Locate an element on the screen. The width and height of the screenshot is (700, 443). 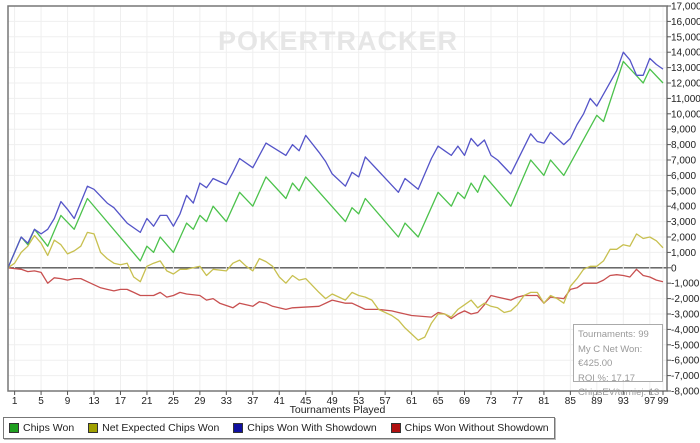
x-tick-label: 81 is located at coordinates (544, 401).